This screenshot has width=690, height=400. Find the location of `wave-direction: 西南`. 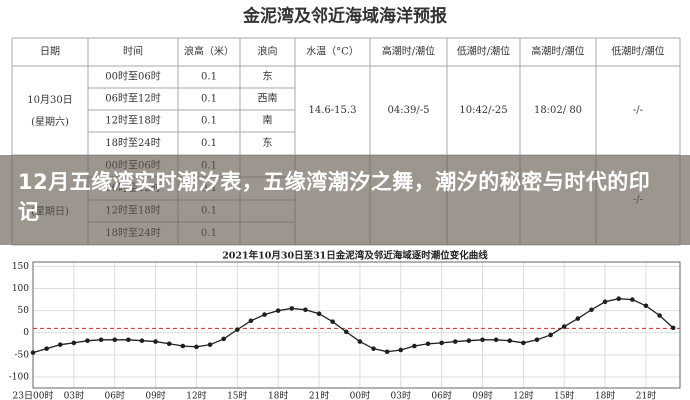

wave-direction: 西南 is located at coordinates (268, 98).